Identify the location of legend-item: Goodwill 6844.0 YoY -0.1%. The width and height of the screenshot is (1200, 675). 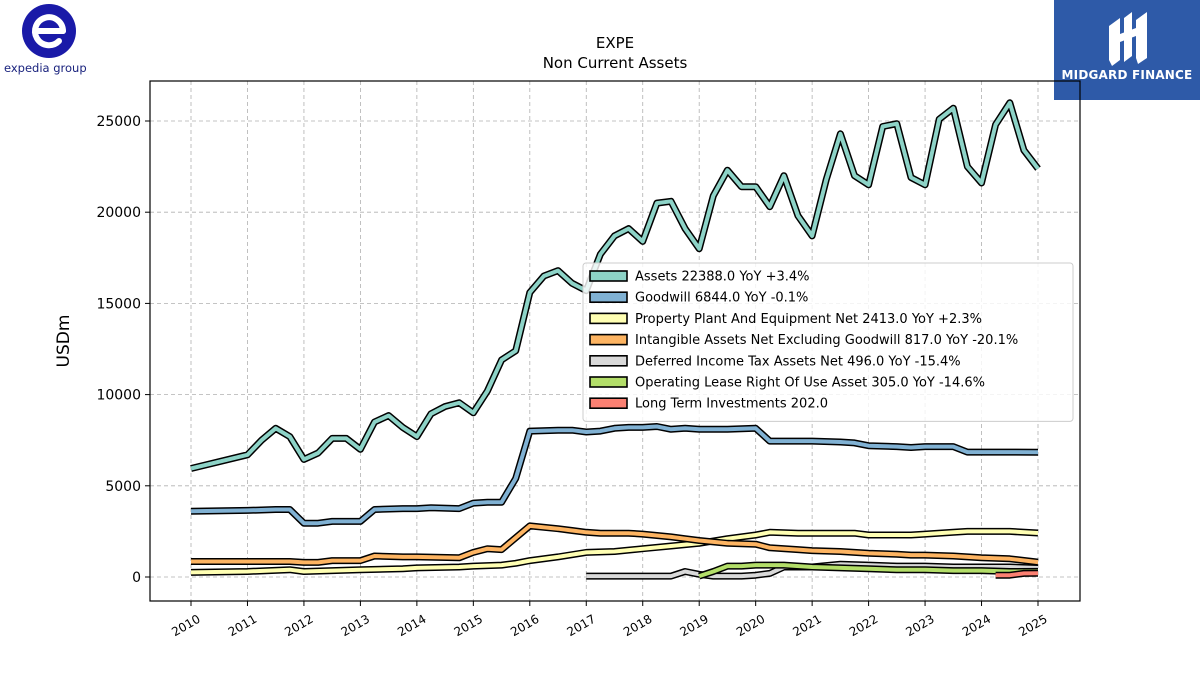
(698, 298).